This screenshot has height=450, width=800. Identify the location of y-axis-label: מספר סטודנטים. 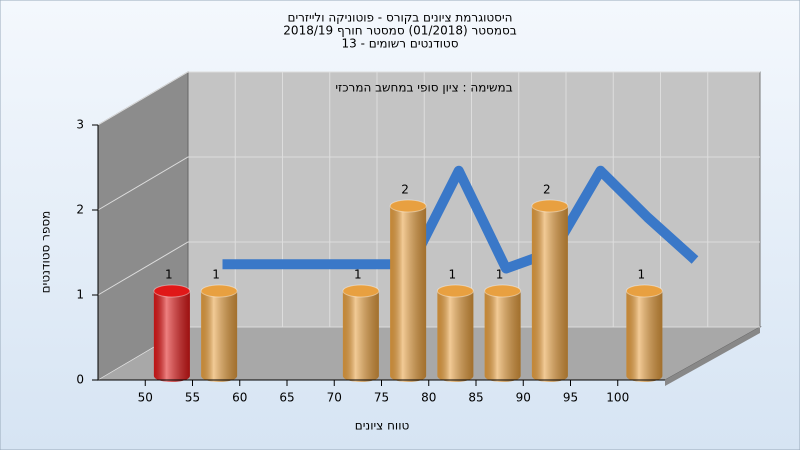
(46, 252).